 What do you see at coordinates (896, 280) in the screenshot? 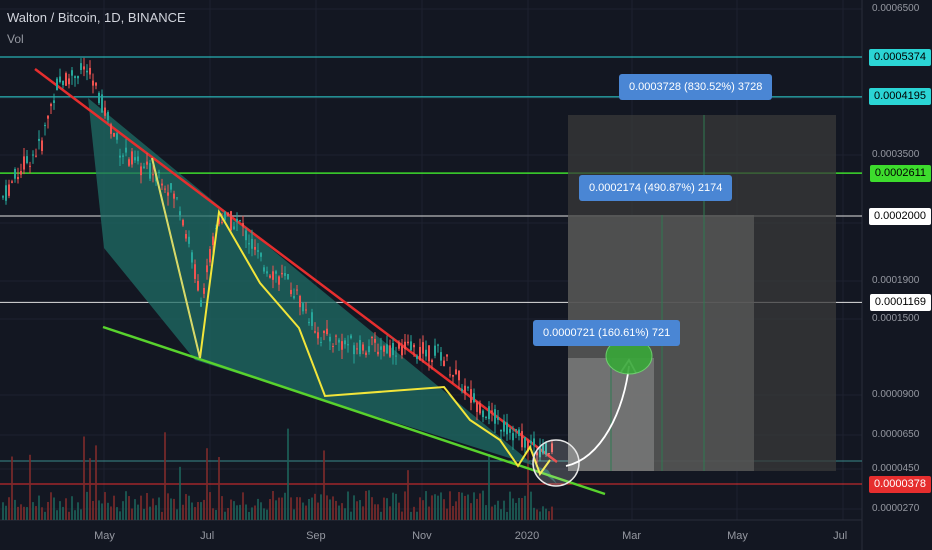
I see `y-tick-label: 0.0001900` at bounding box center [896, 280].